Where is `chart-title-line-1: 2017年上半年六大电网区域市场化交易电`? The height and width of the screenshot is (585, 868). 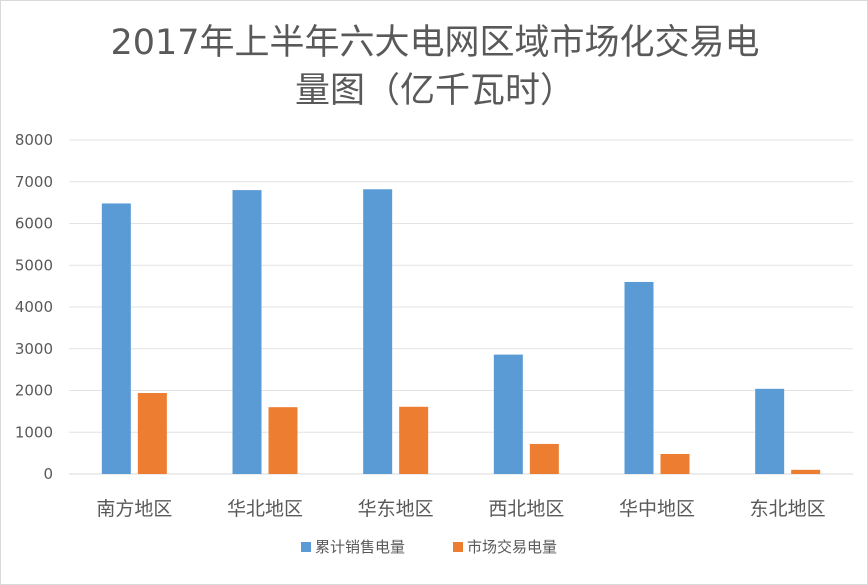 chart-title-line-1: 2017年上半年六大电网区域市场化交易电 is located at coordinates (435, 43).